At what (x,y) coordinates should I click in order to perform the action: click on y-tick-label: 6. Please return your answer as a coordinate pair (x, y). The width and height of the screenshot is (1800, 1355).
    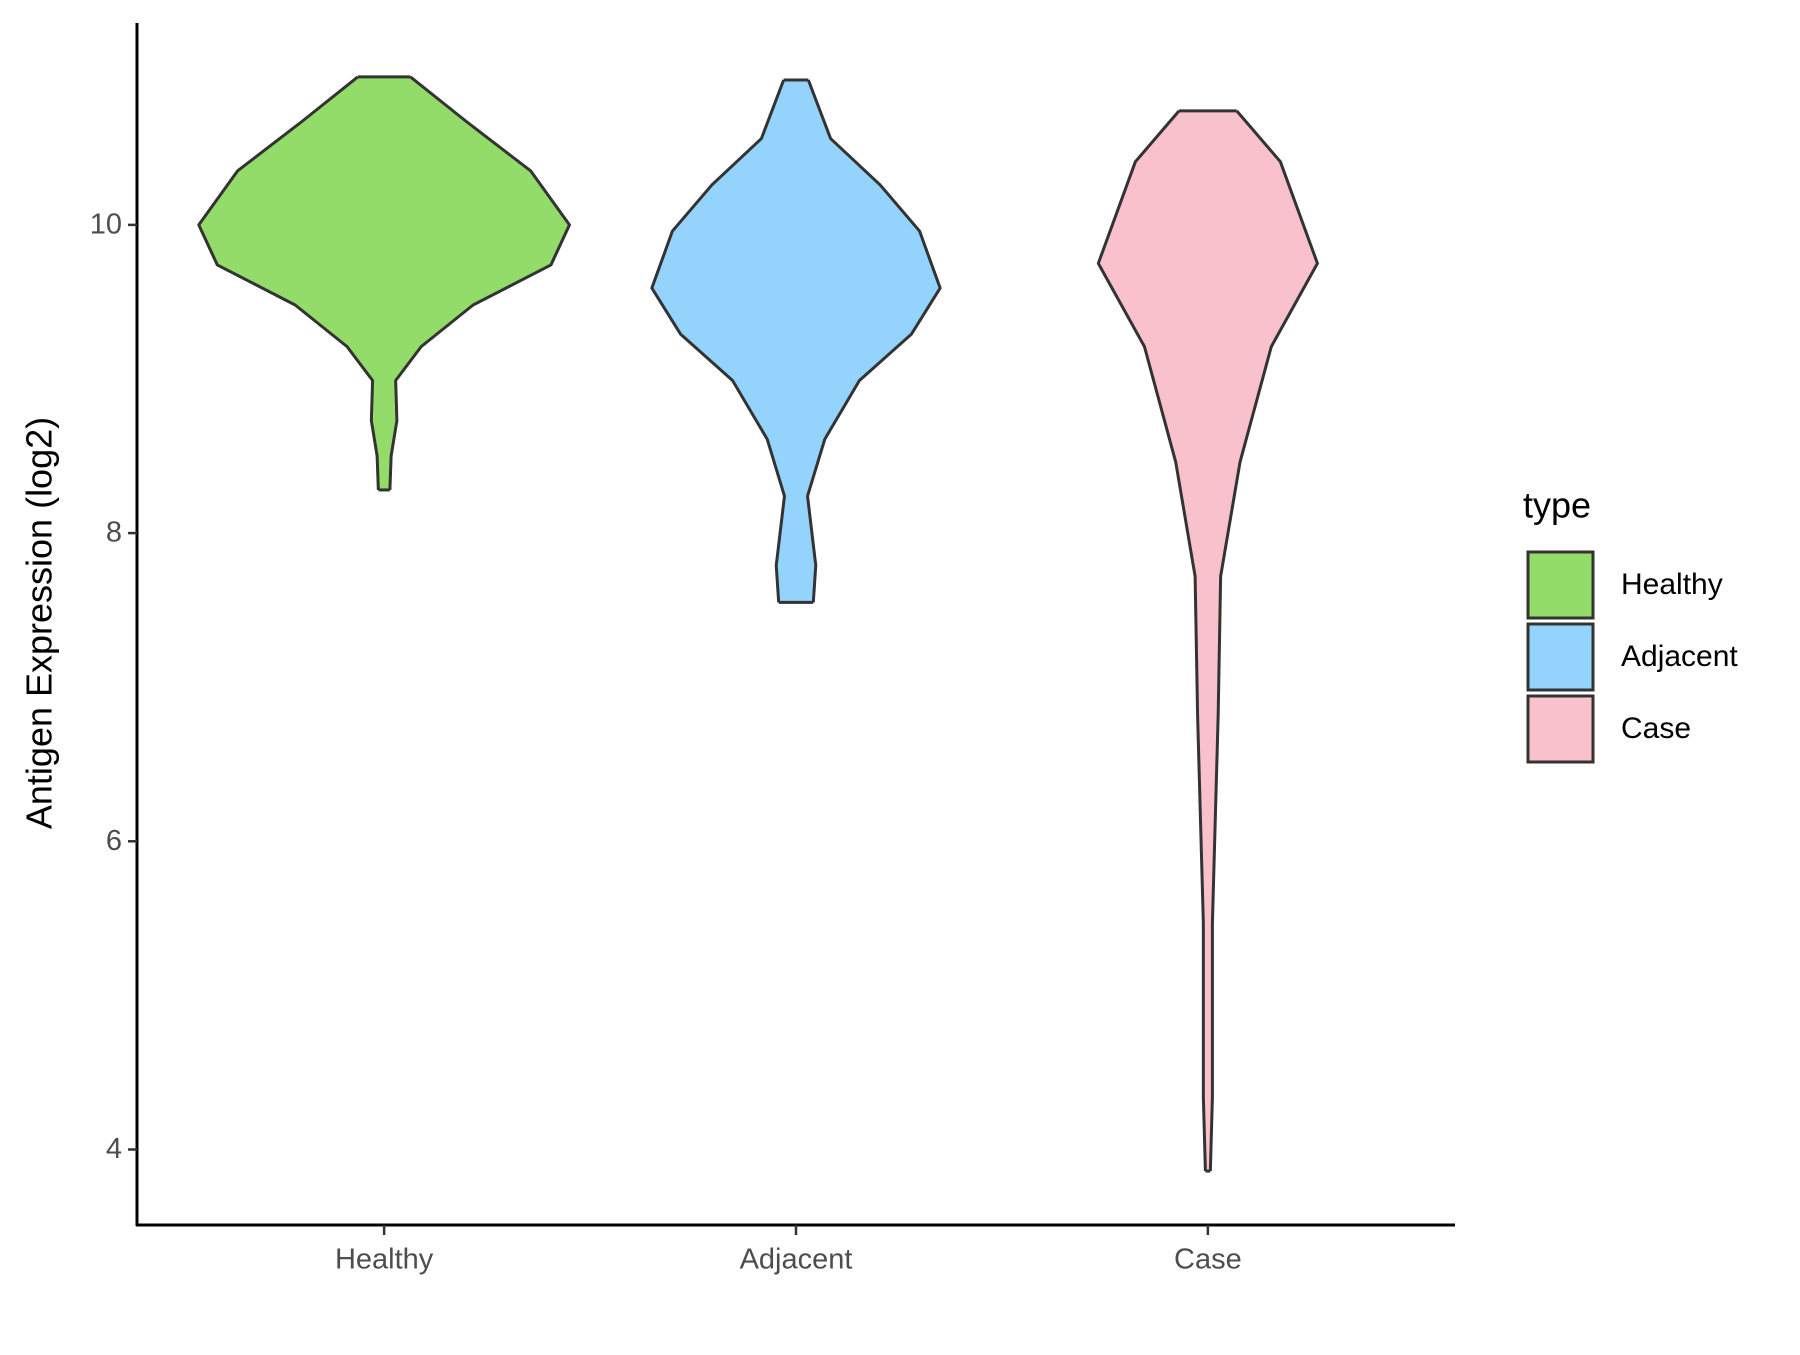
    Looking at the image, I should click on (114, 841).